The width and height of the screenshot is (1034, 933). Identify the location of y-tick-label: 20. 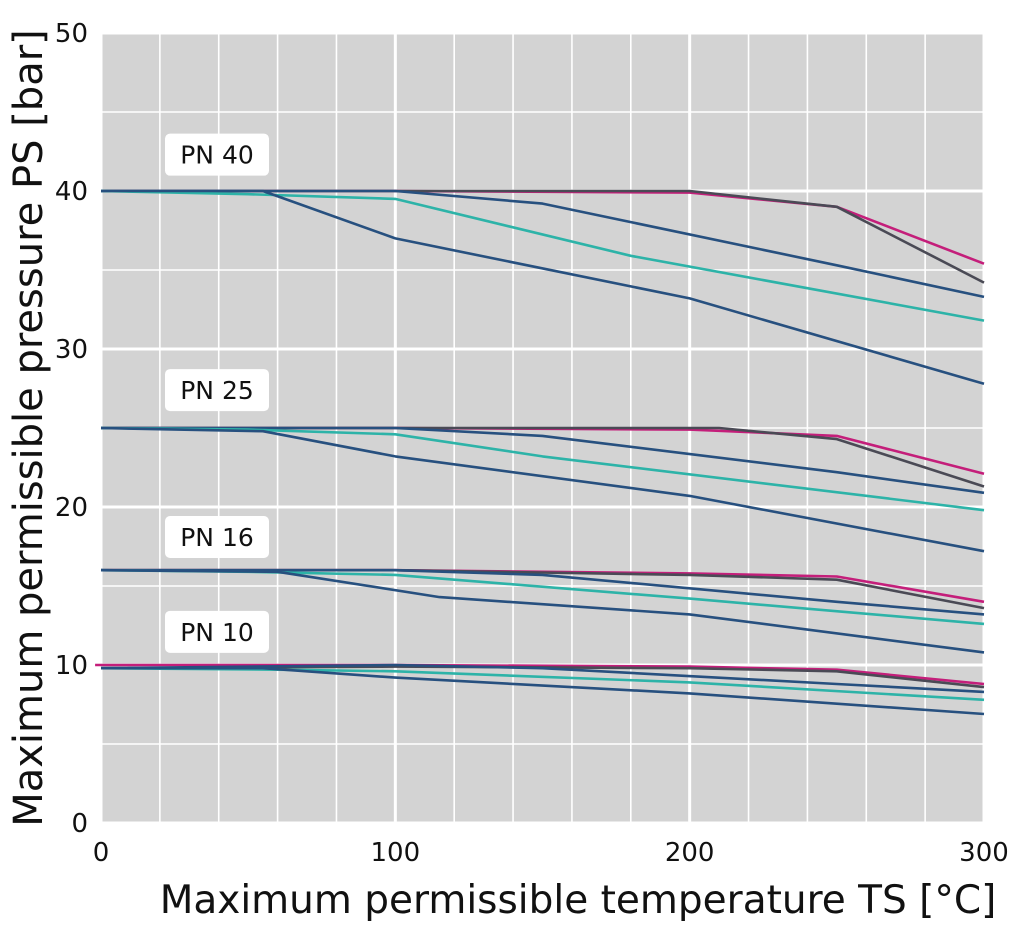
(71, 508).